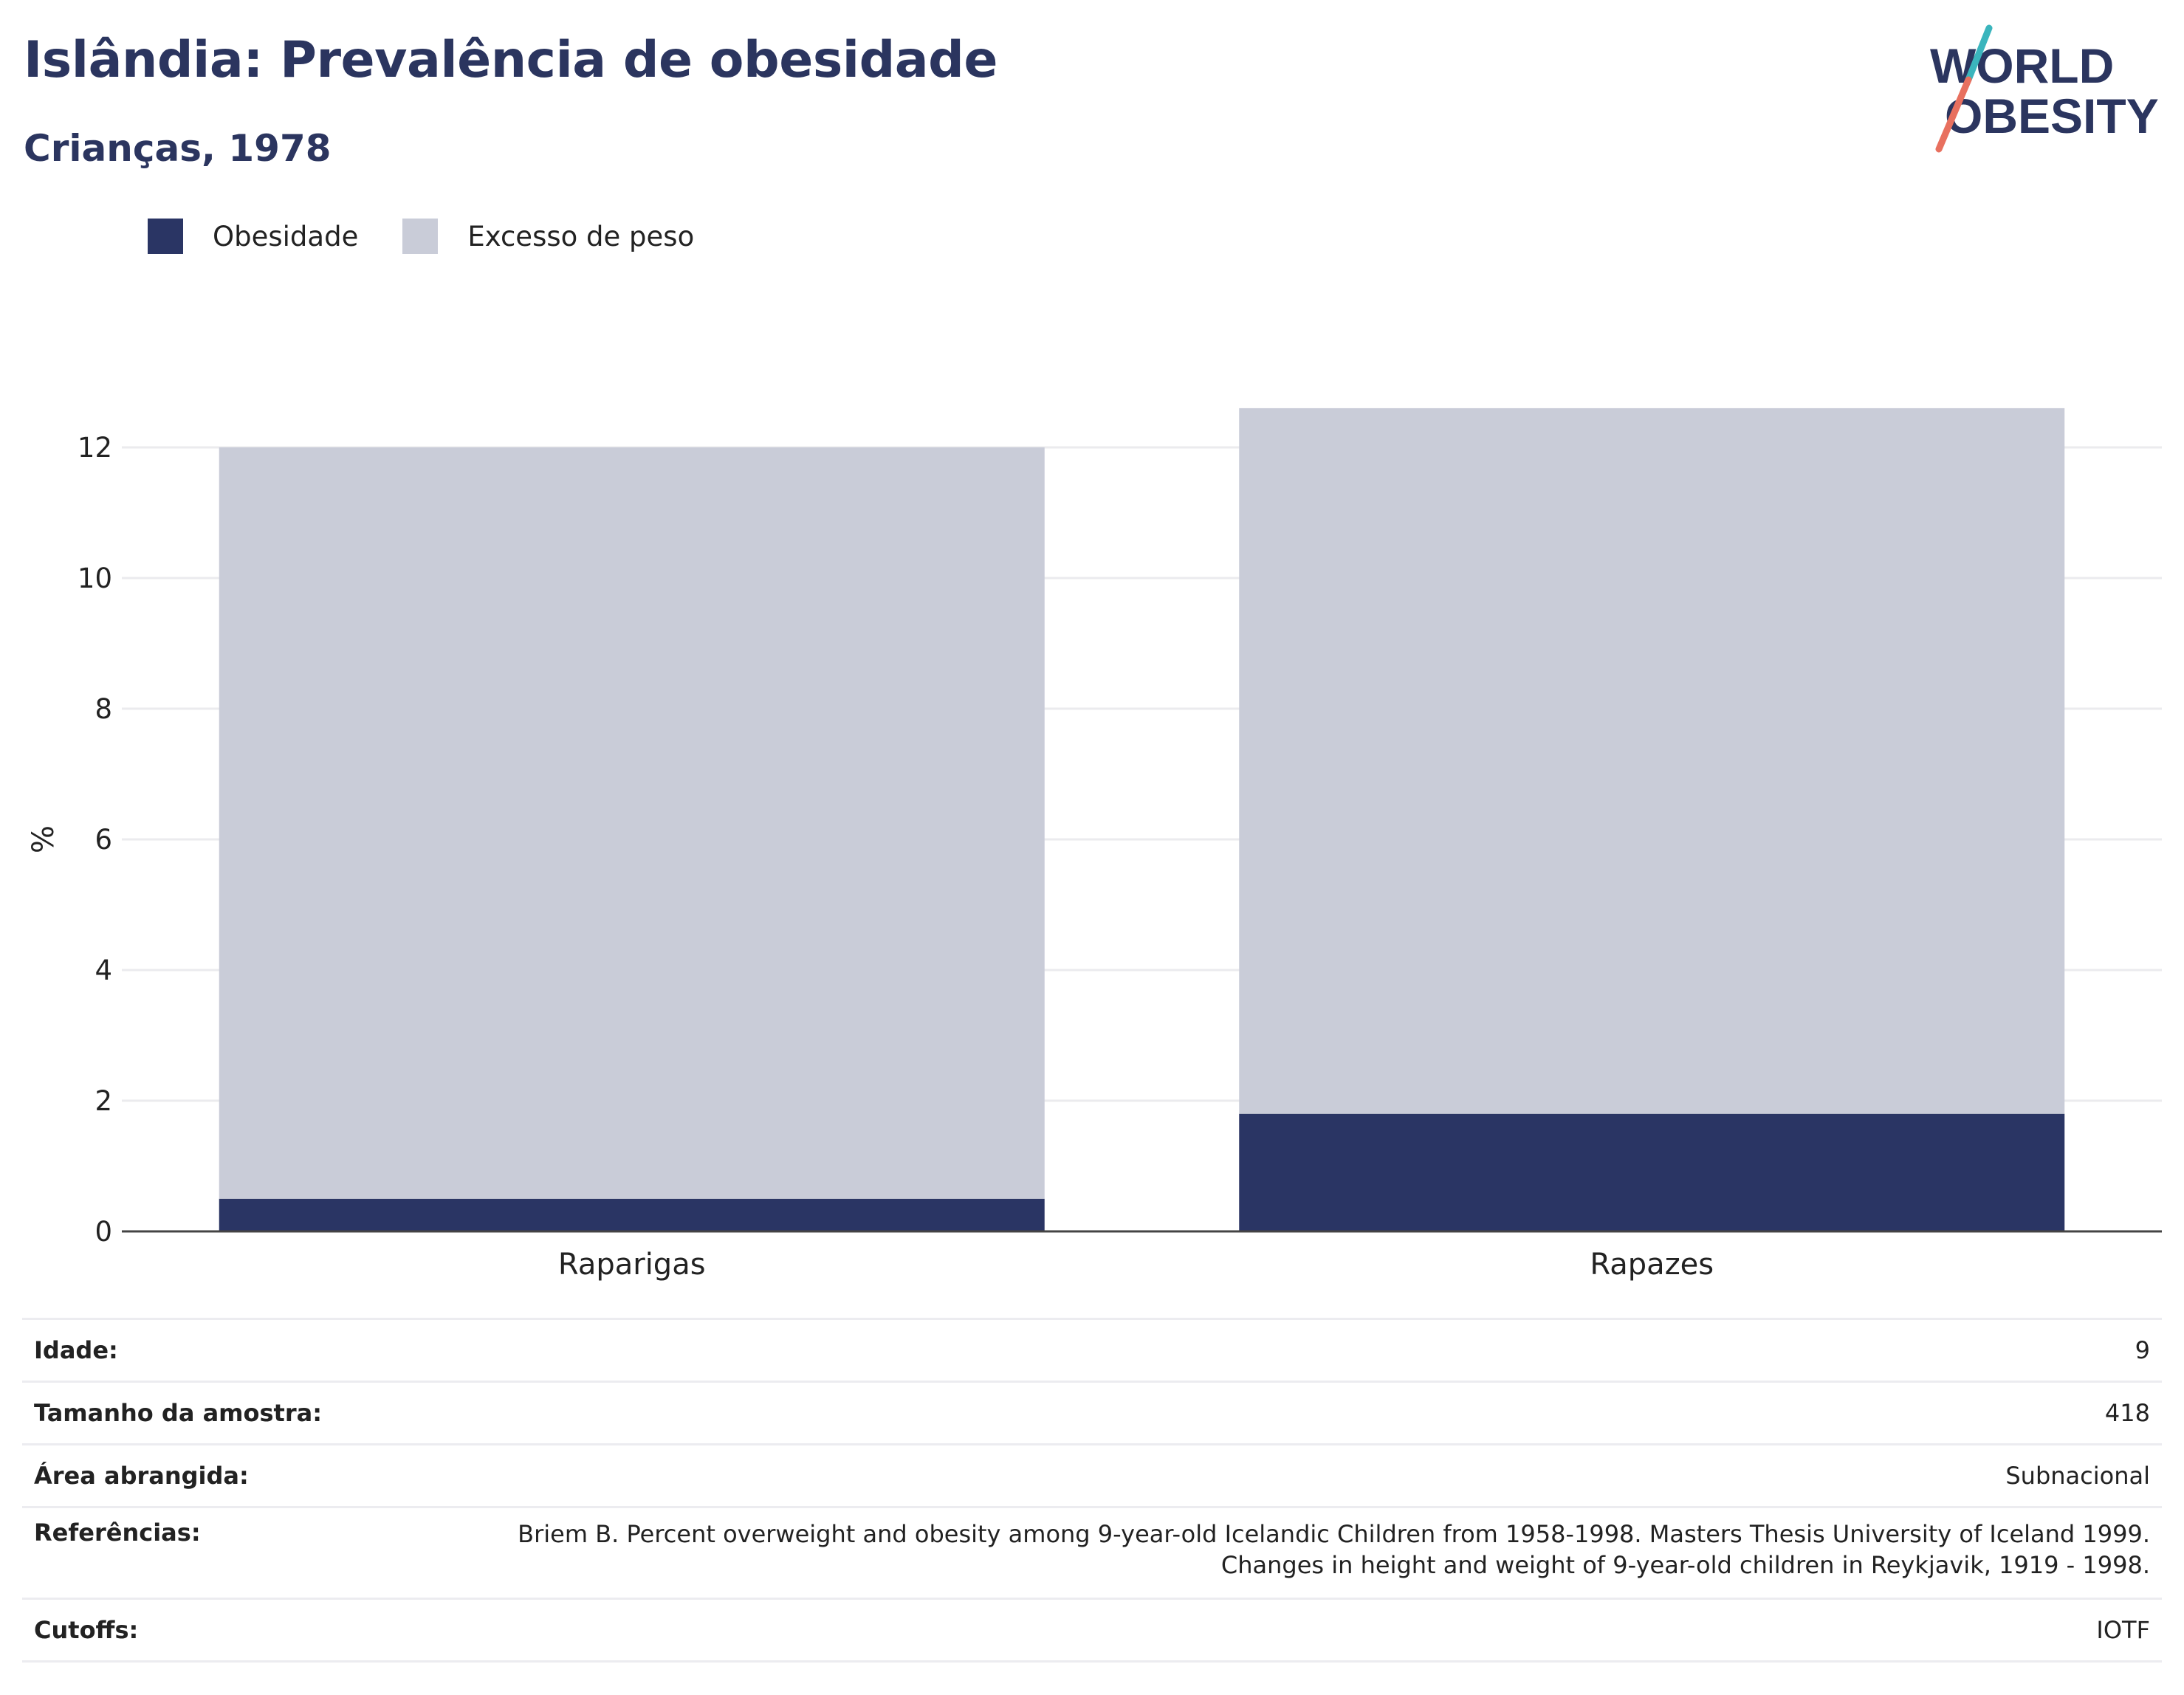 The image size is (2184, 1695). Describe the element at coordinates (165, 237) in the screenshot. I see `legend-swatch-obesidade` at that location.